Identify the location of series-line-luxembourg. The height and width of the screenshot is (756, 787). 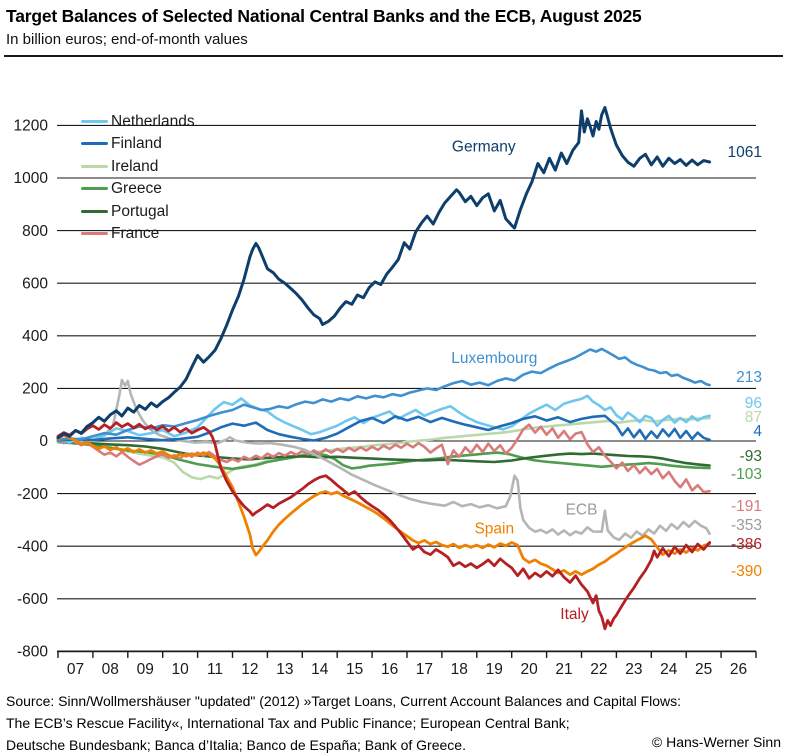
(383, 394).